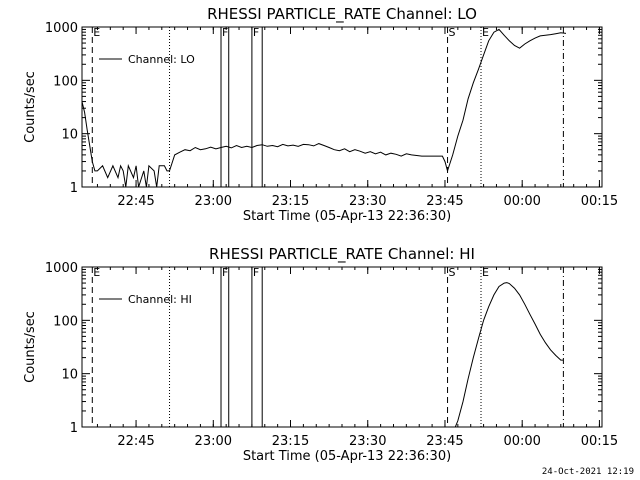  Describe the element at coordinates (161, 59) in the screenshot. I see `legend-label: Channel: LO` at that location.